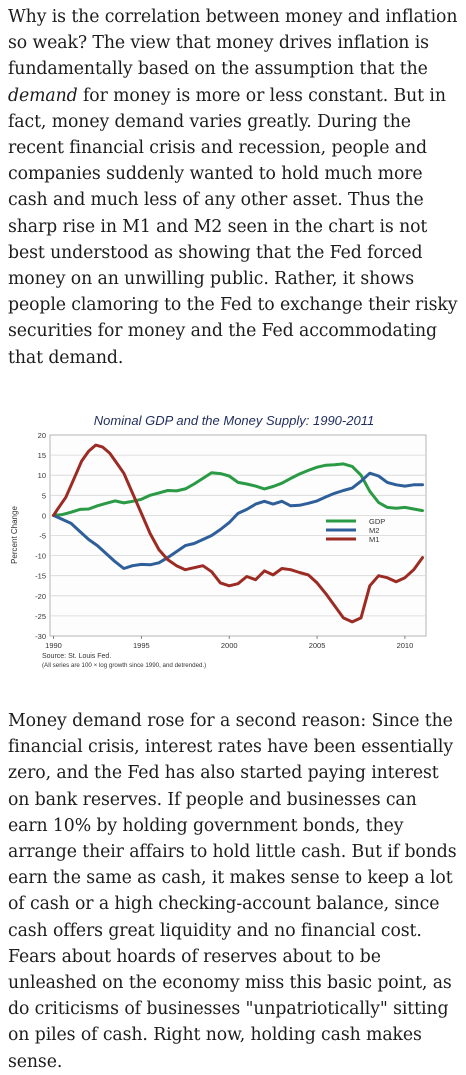  What do you see at coordinates (42, 475) in the screenshot?
I see `y-tick-label: 10` at bounding box center [42, 475].